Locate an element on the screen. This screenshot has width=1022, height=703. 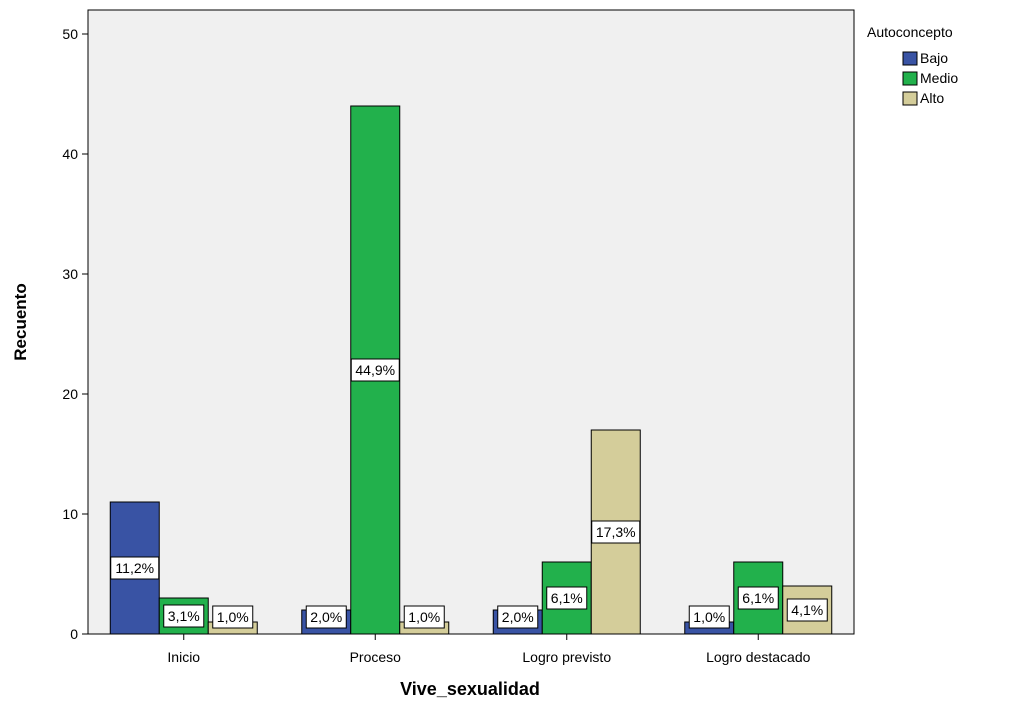
data-label: 44,9% is located at coordinates (375, 370).